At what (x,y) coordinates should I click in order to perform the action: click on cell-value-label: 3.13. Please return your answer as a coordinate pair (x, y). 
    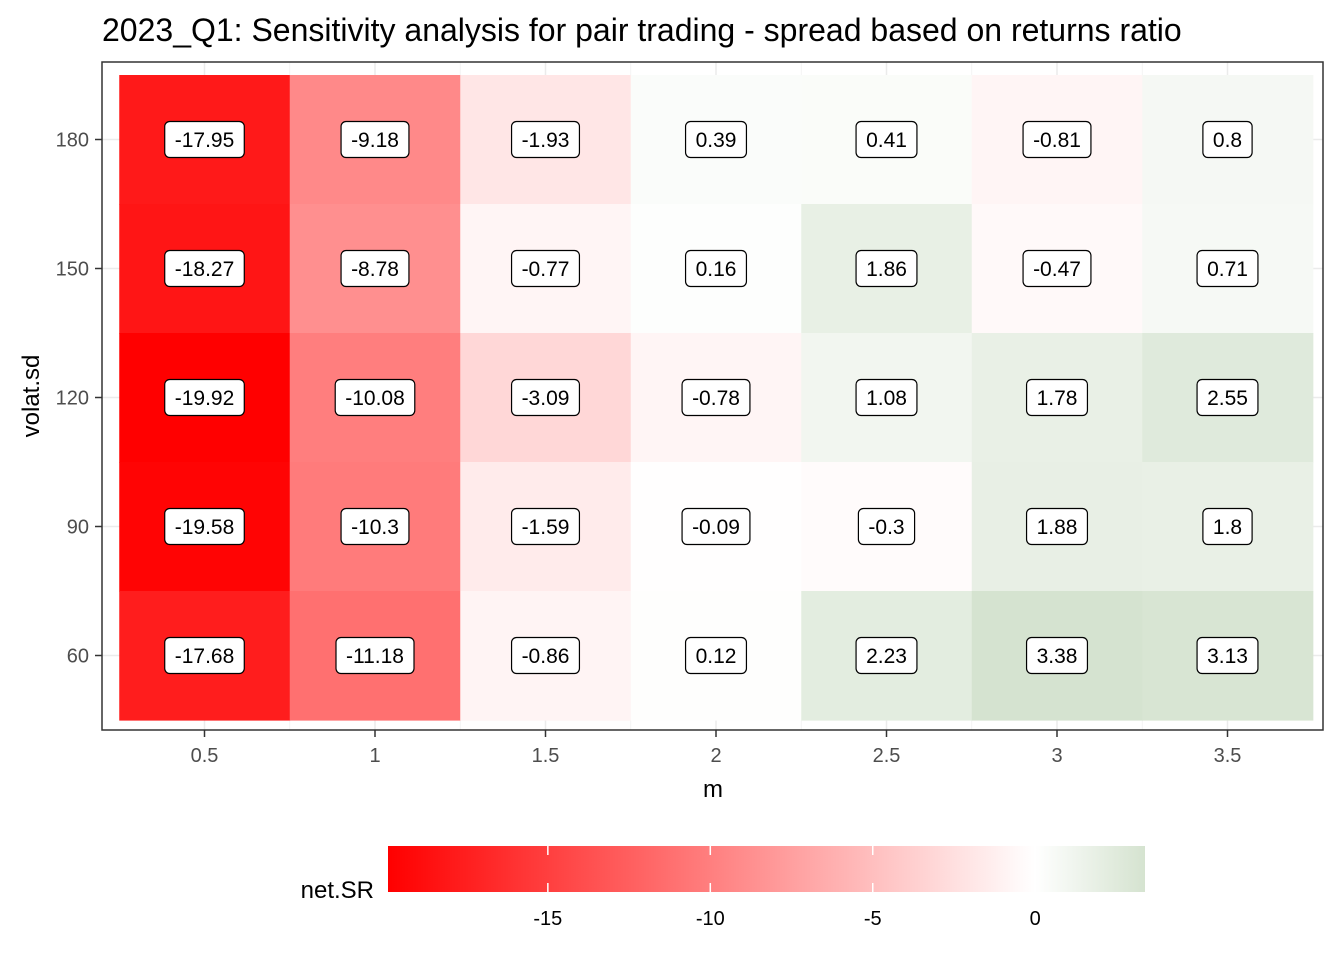
    Looking at the image, I should click on (1227, 656).